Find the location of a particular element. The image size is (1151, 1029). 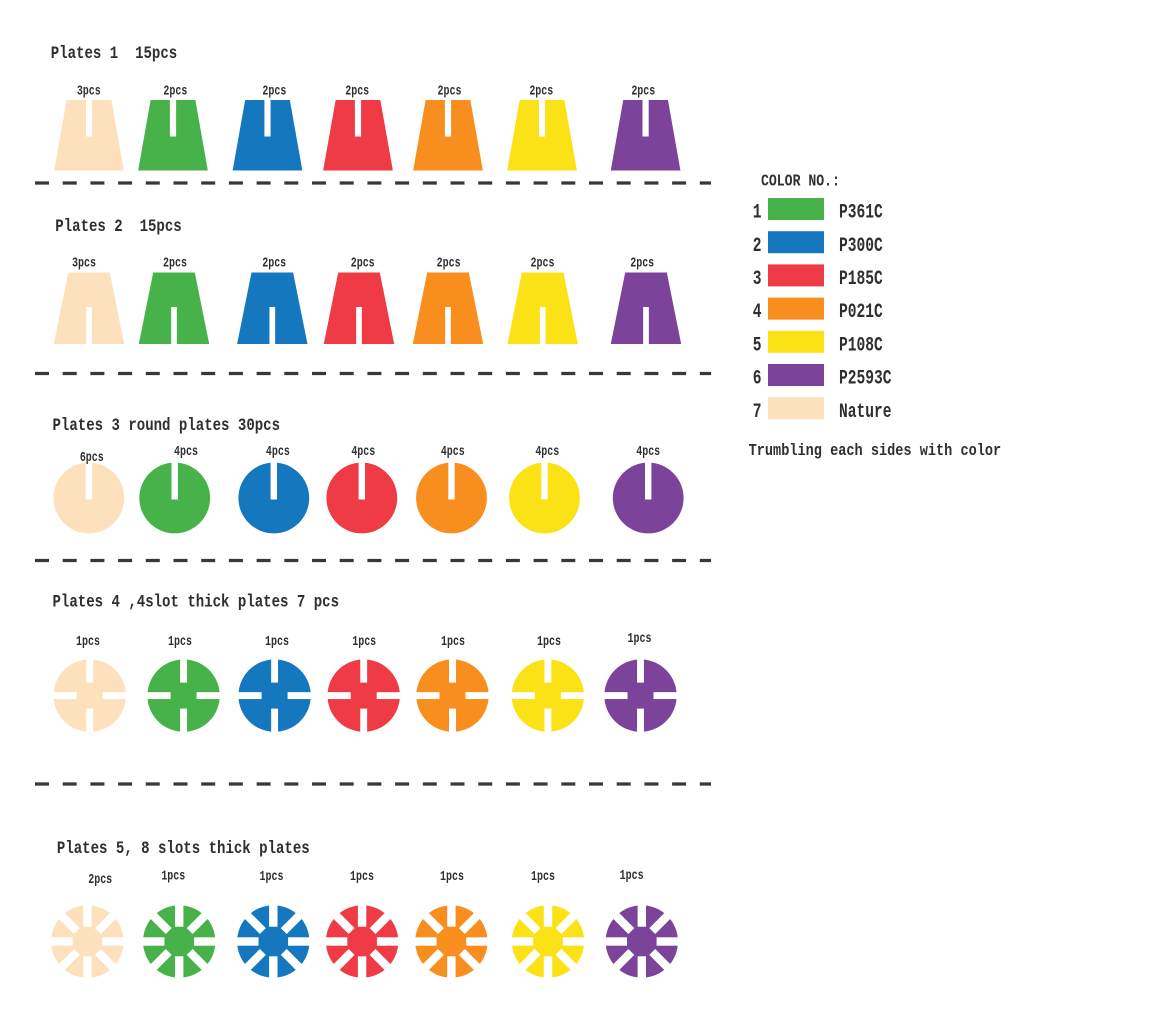

svg-text: COLOR NO.: is located at coordinates (800, 181).